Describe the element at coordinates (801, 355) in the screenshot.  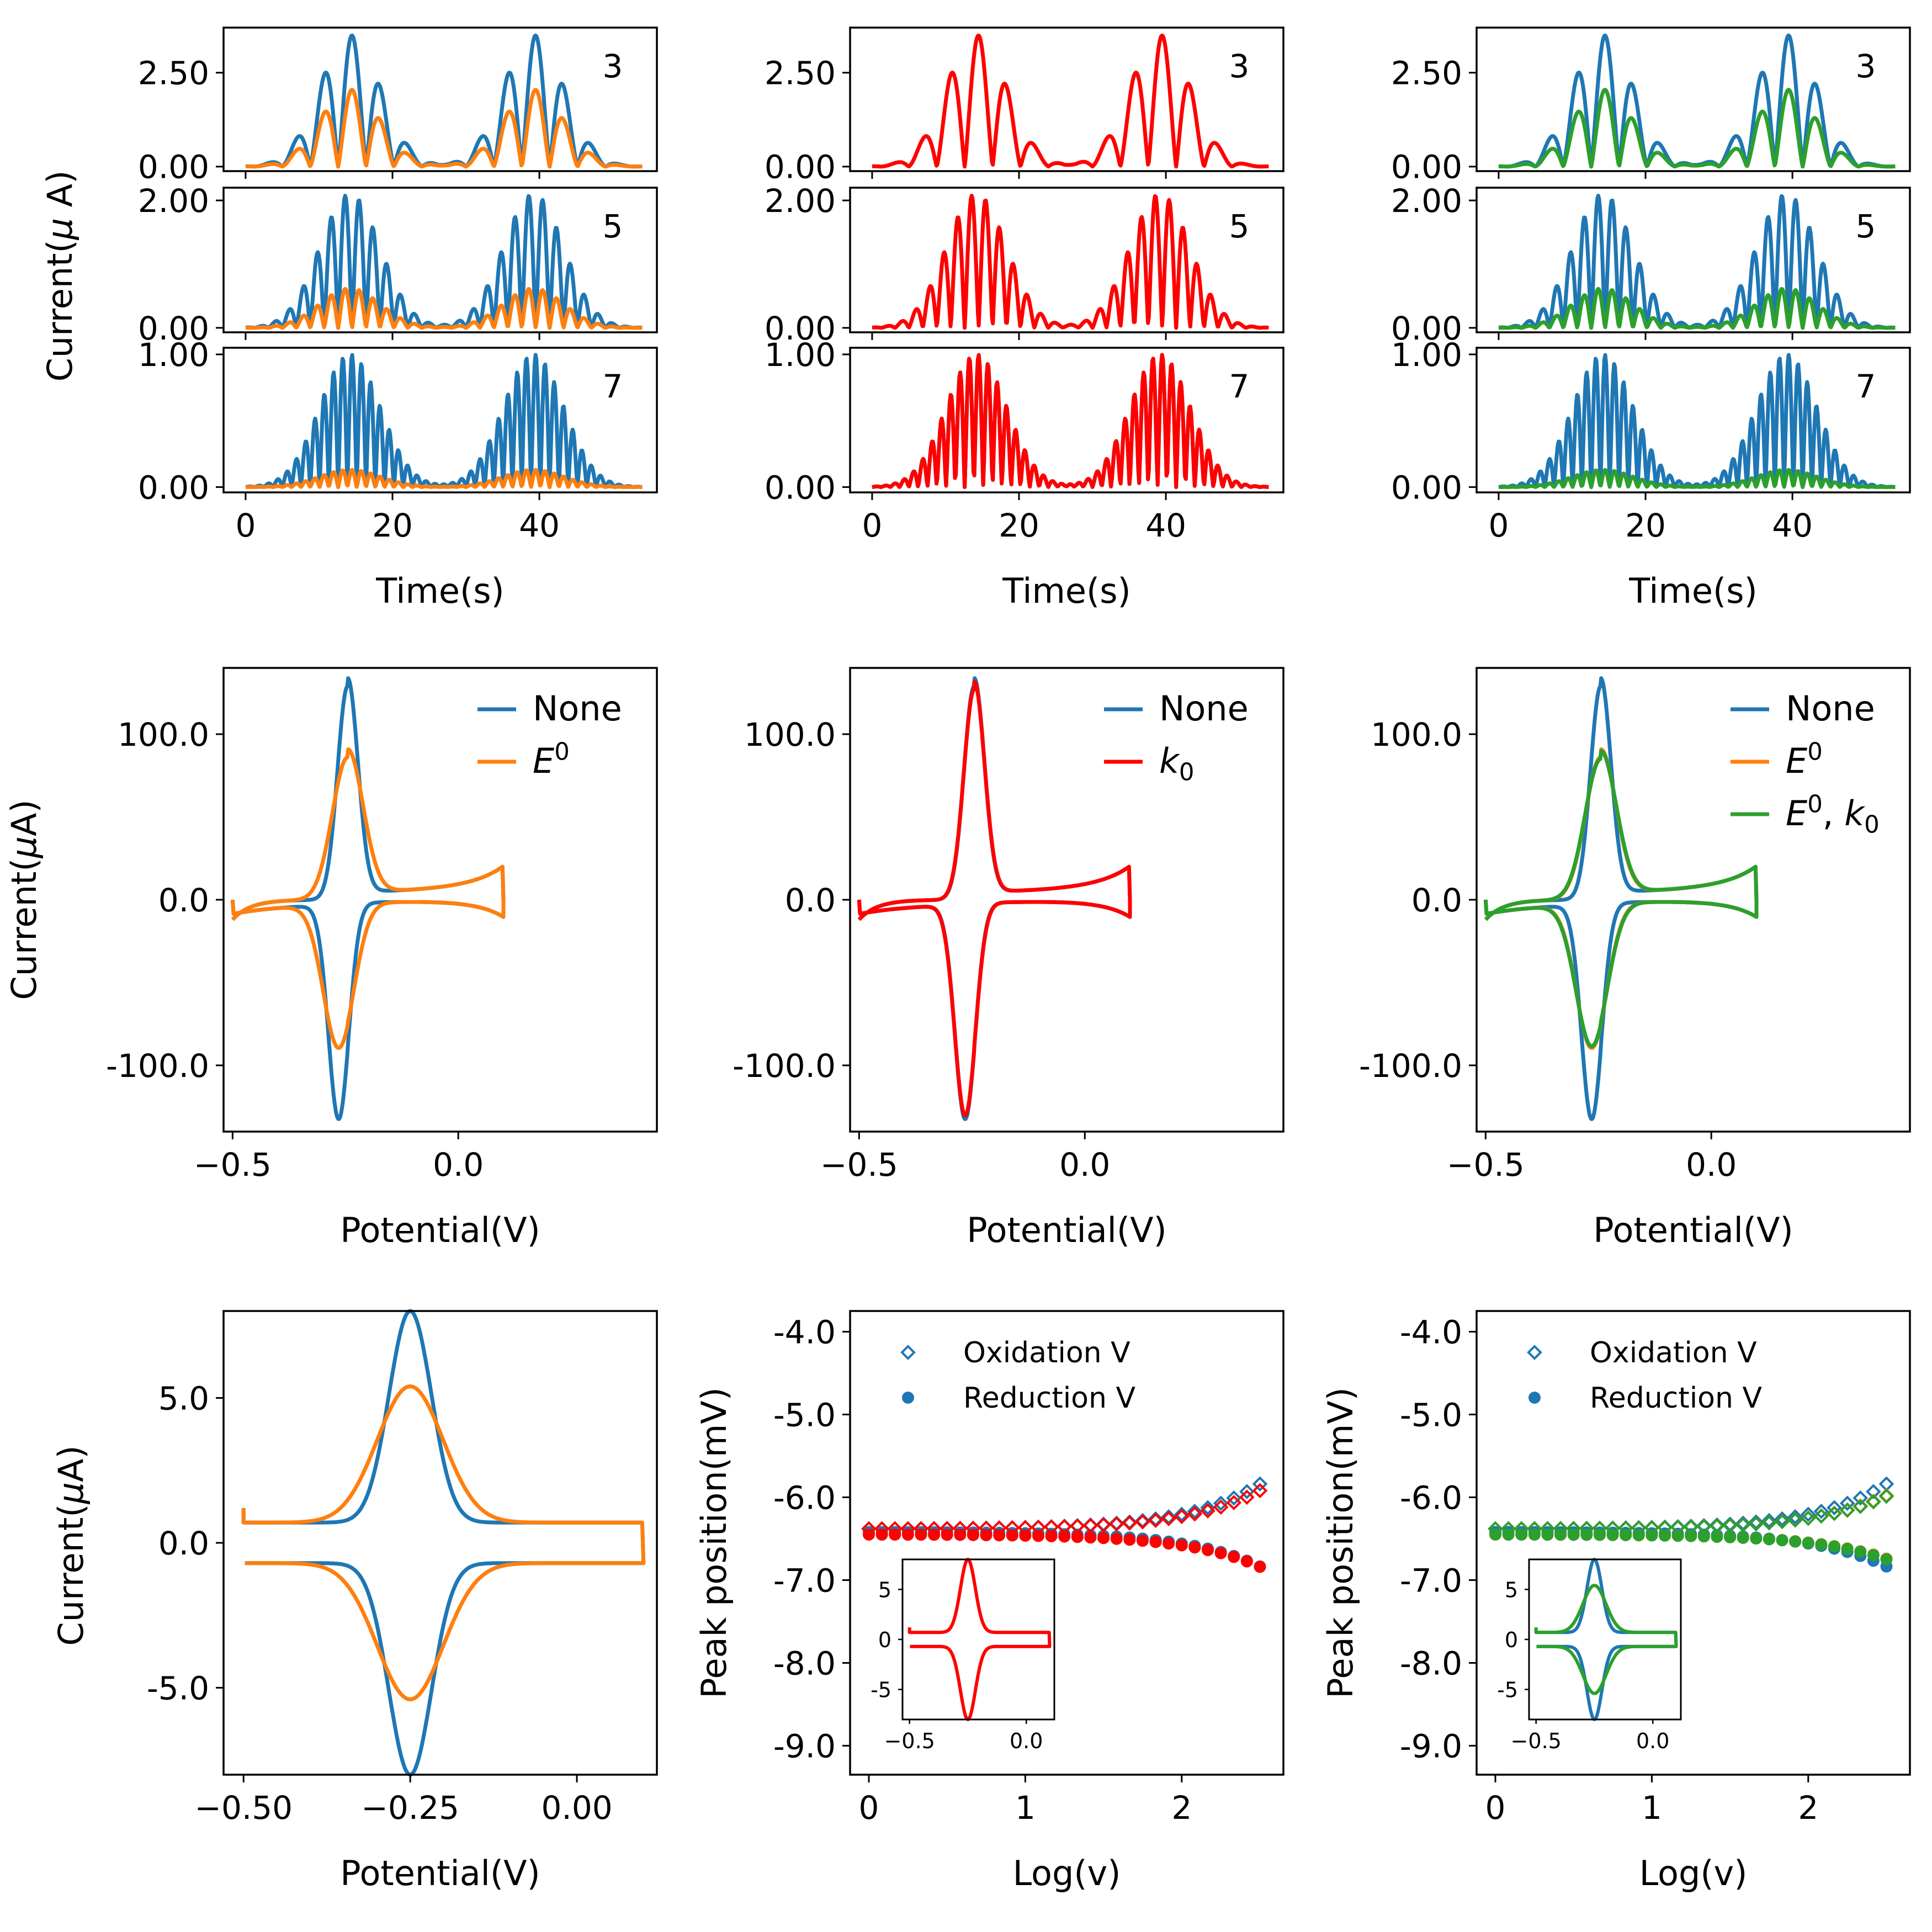
I see `harmonic-2-7-ytick-label: 1.00` at that location.